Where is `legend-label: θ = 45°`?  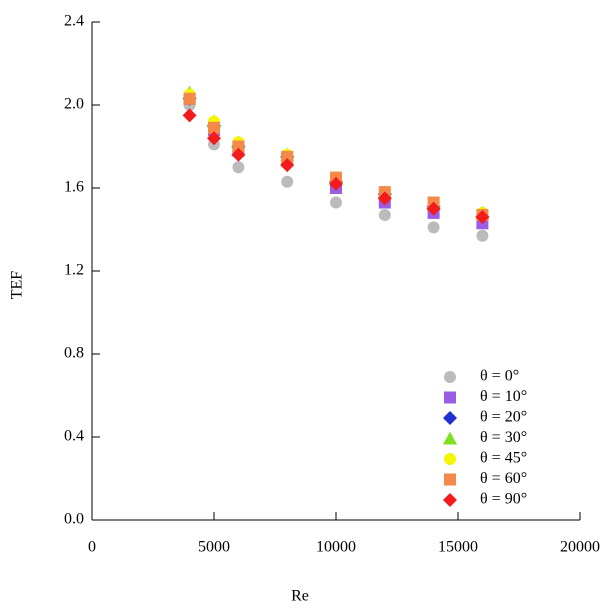 legend-label: θ = 45° is located at coordinates (503, 458).